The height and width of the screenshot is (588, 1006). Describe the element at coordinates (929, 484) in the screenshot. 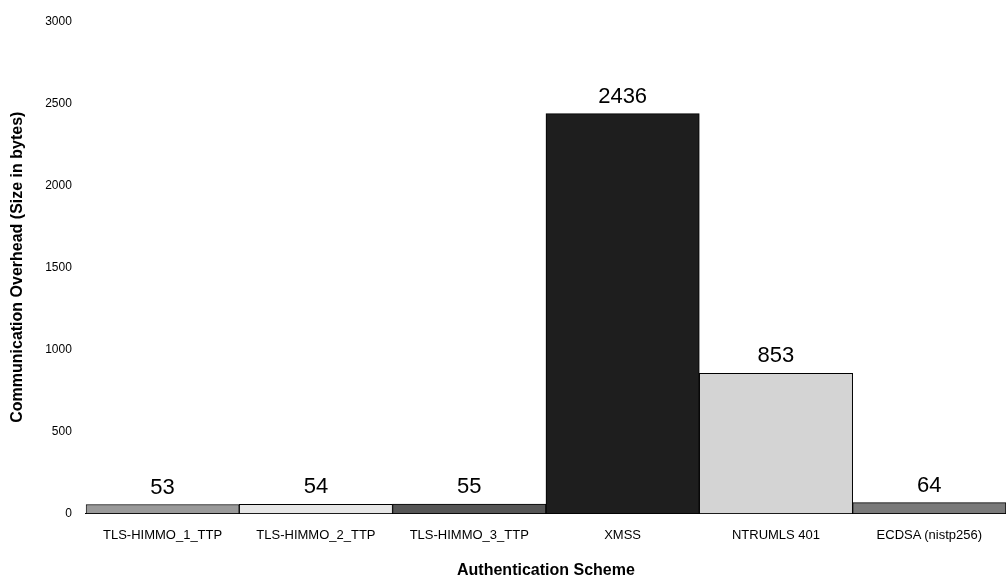

I see `data-label: 64` at that location.